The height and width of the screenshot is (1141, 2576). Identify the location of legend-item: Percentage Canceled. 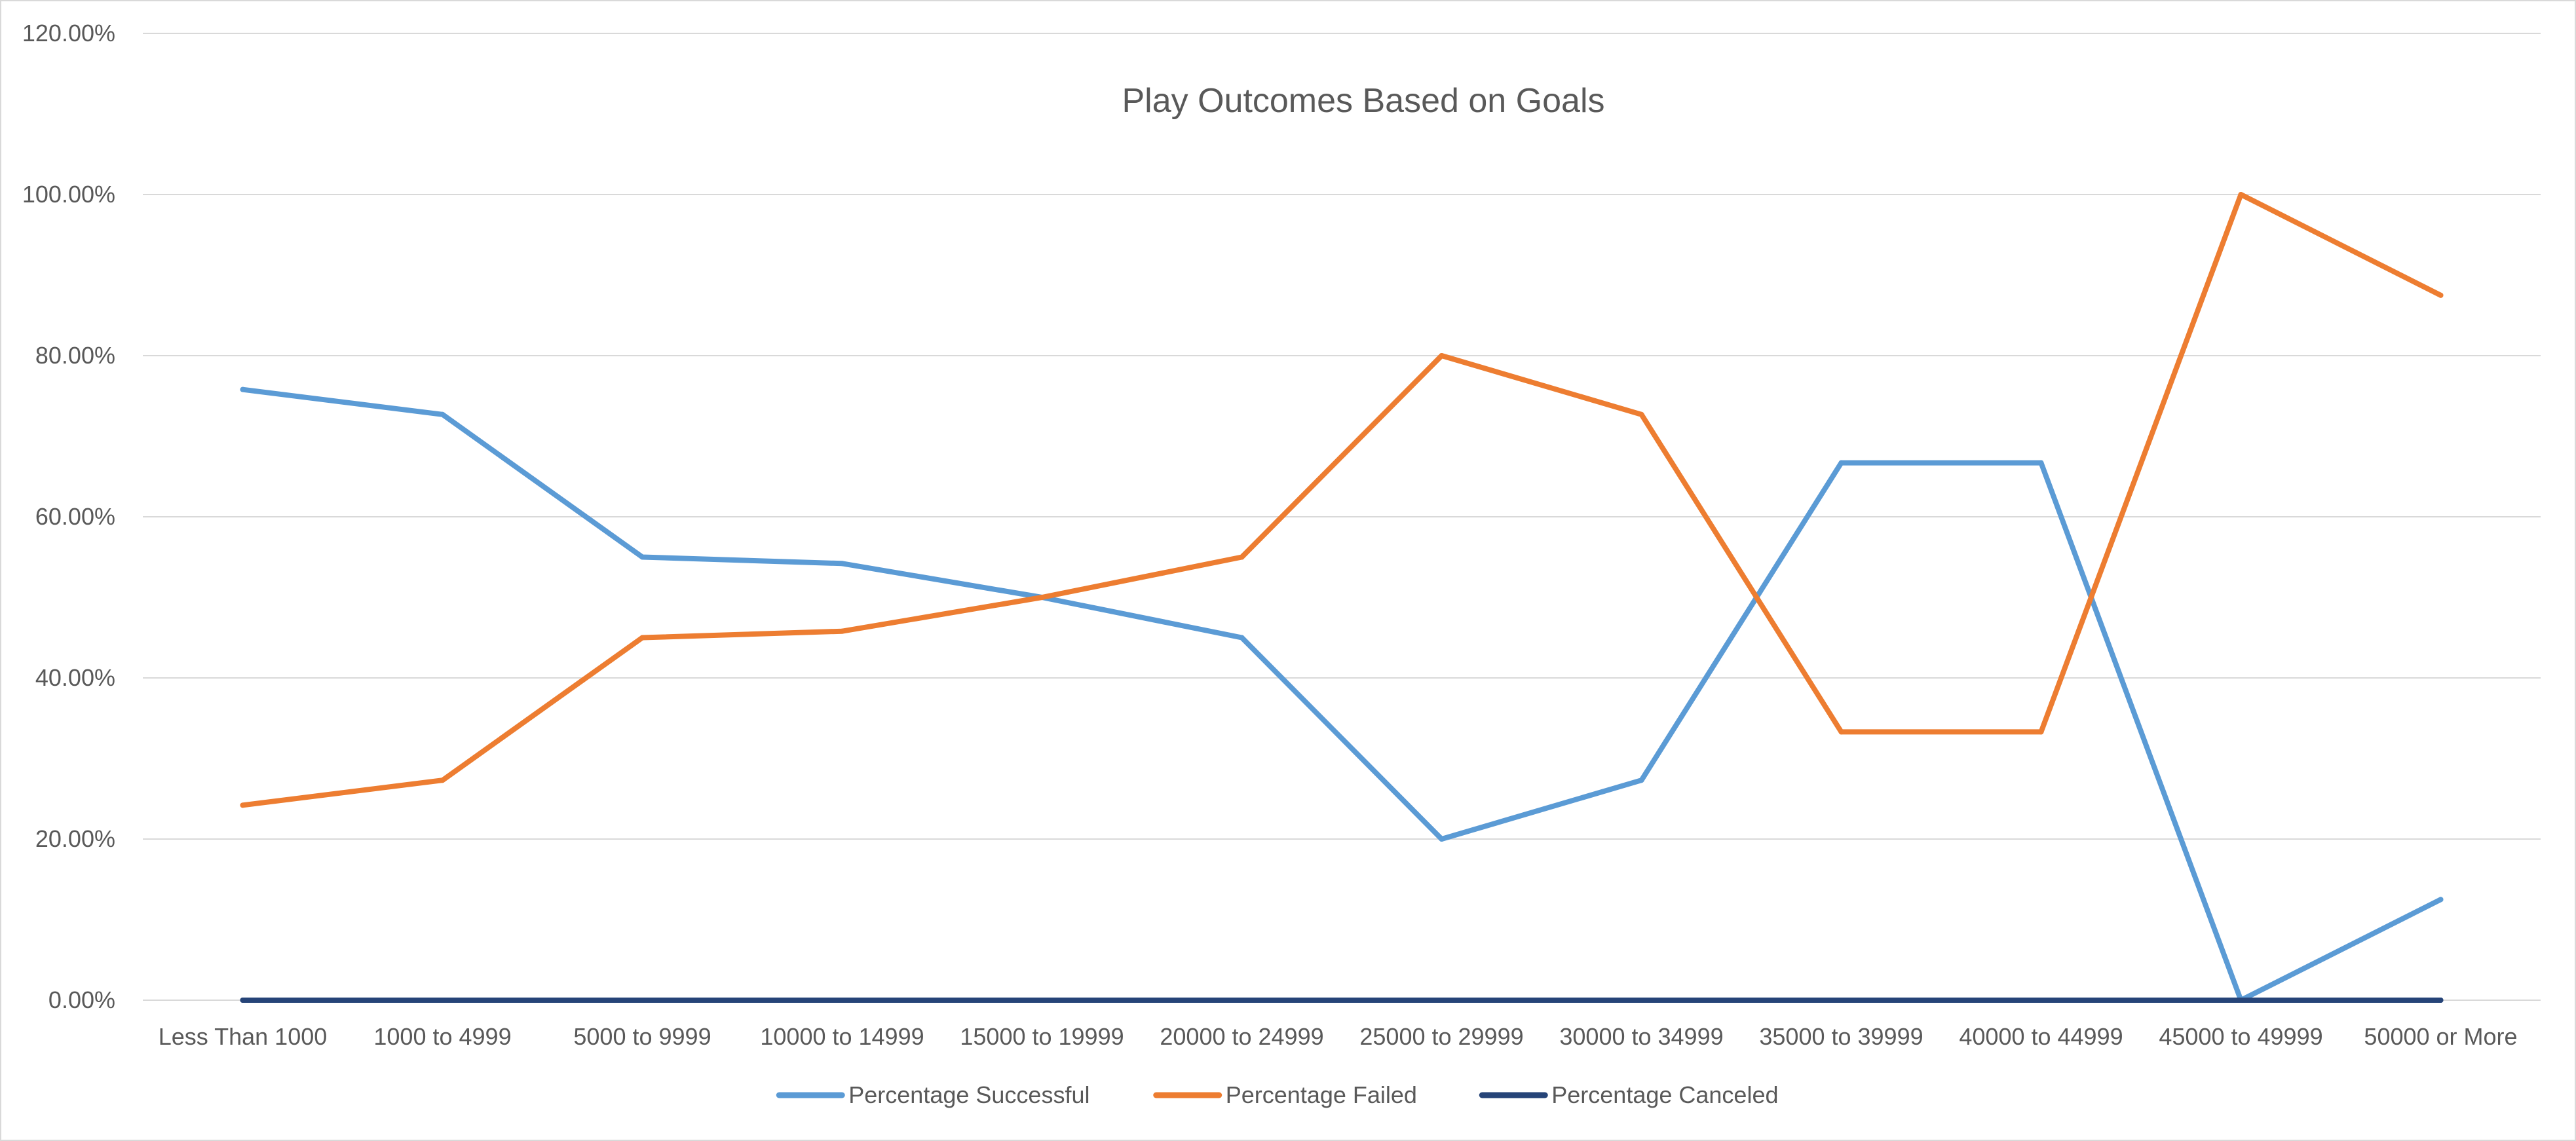
(1629, 1094).